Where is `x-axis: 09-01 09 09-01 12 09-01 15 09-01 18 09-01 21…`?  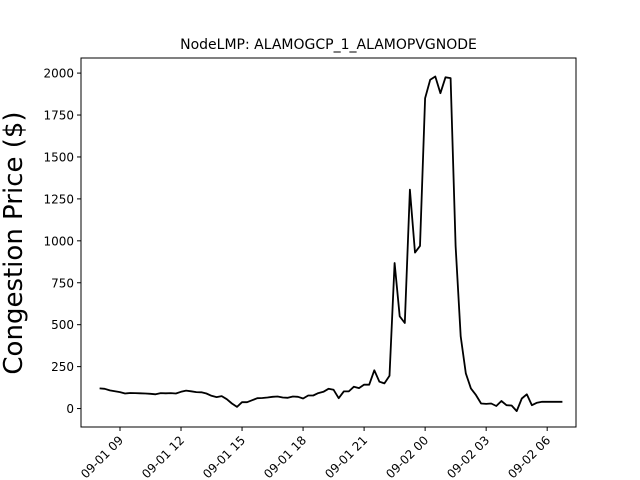 x-axis: 09-01 09 09-01 12 09-01 15 09-01 18 09-01 21… is located at coordinates (315, 453).